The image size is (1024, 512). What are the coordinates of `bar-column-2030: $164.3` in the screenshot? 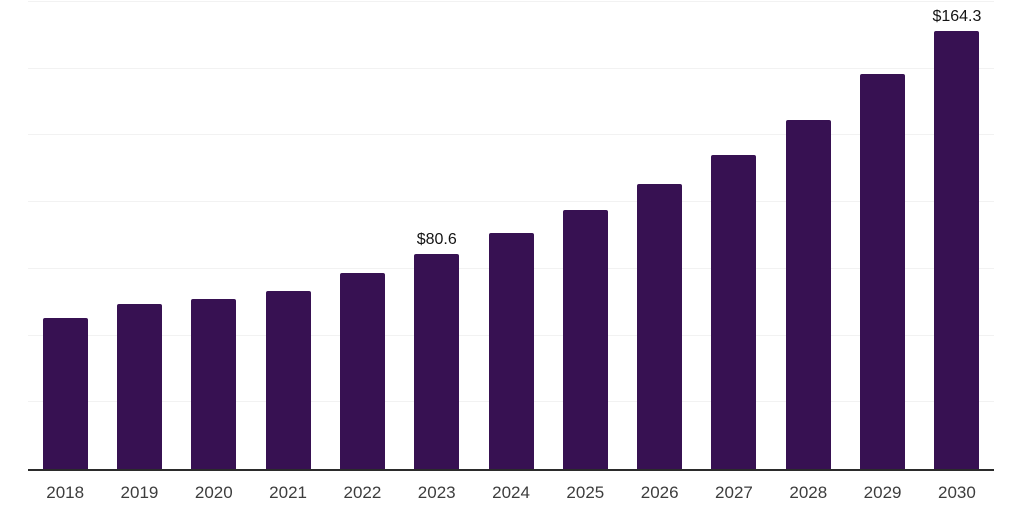 It's located at (957, 235).